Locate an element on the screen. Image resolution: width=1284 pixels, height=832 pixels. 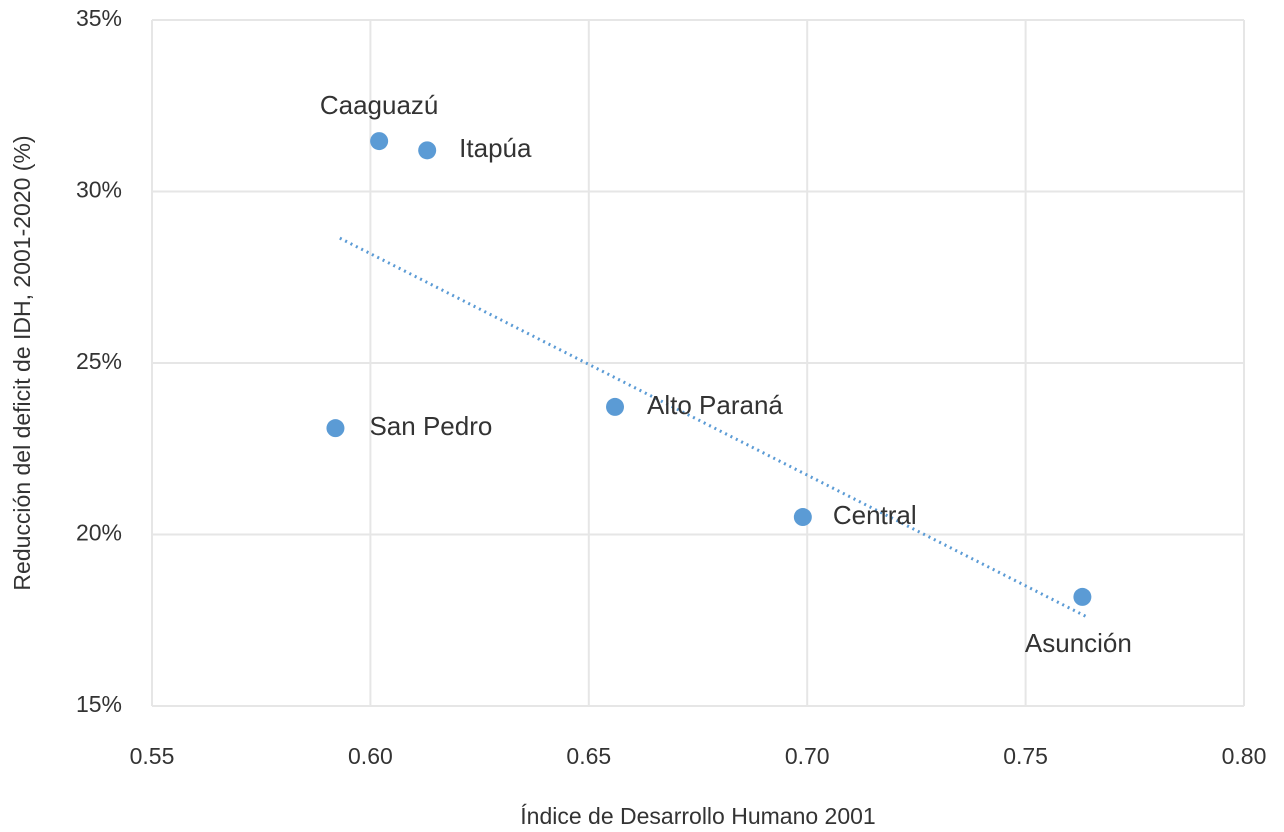
point-label: Central is located at coordinates (875, 515).